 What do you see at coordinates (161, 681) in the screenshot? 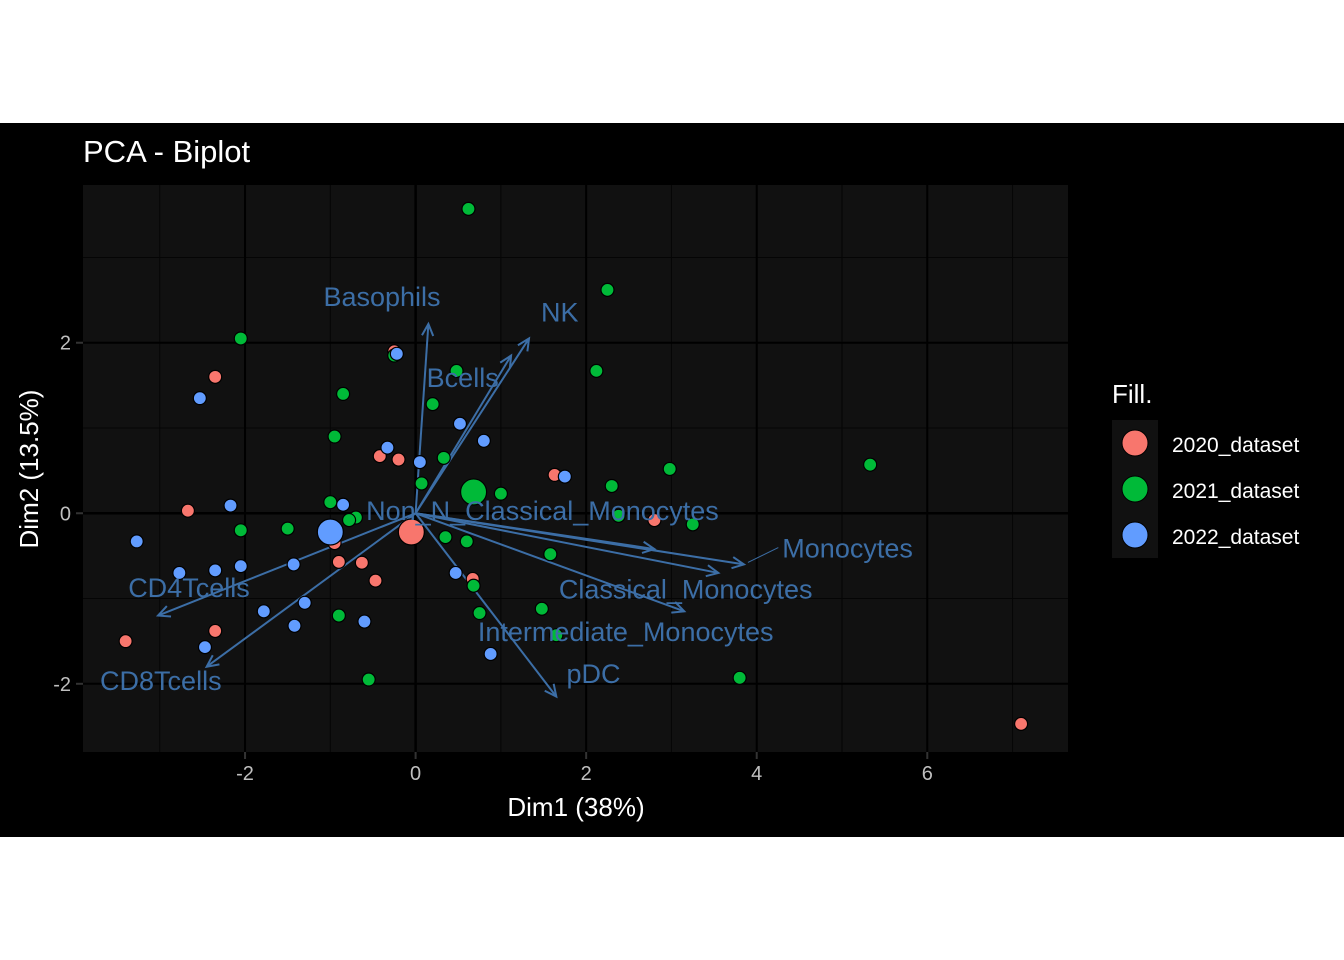
I see `label-cd8tcells: CD8Tcells` at bounding box center [161, 681].